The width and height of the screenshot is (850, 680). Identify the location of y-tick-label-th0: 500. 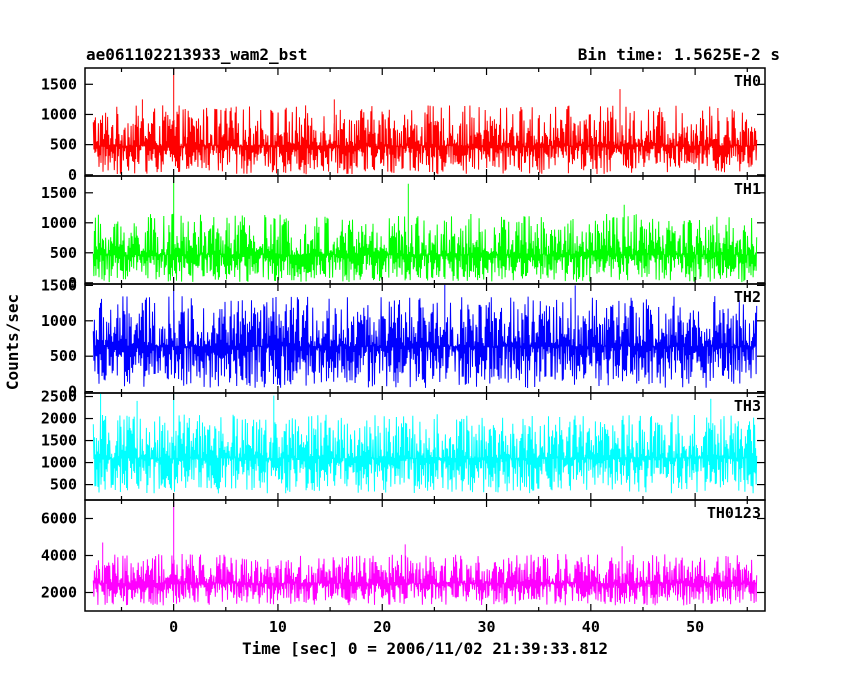
(63, 145).